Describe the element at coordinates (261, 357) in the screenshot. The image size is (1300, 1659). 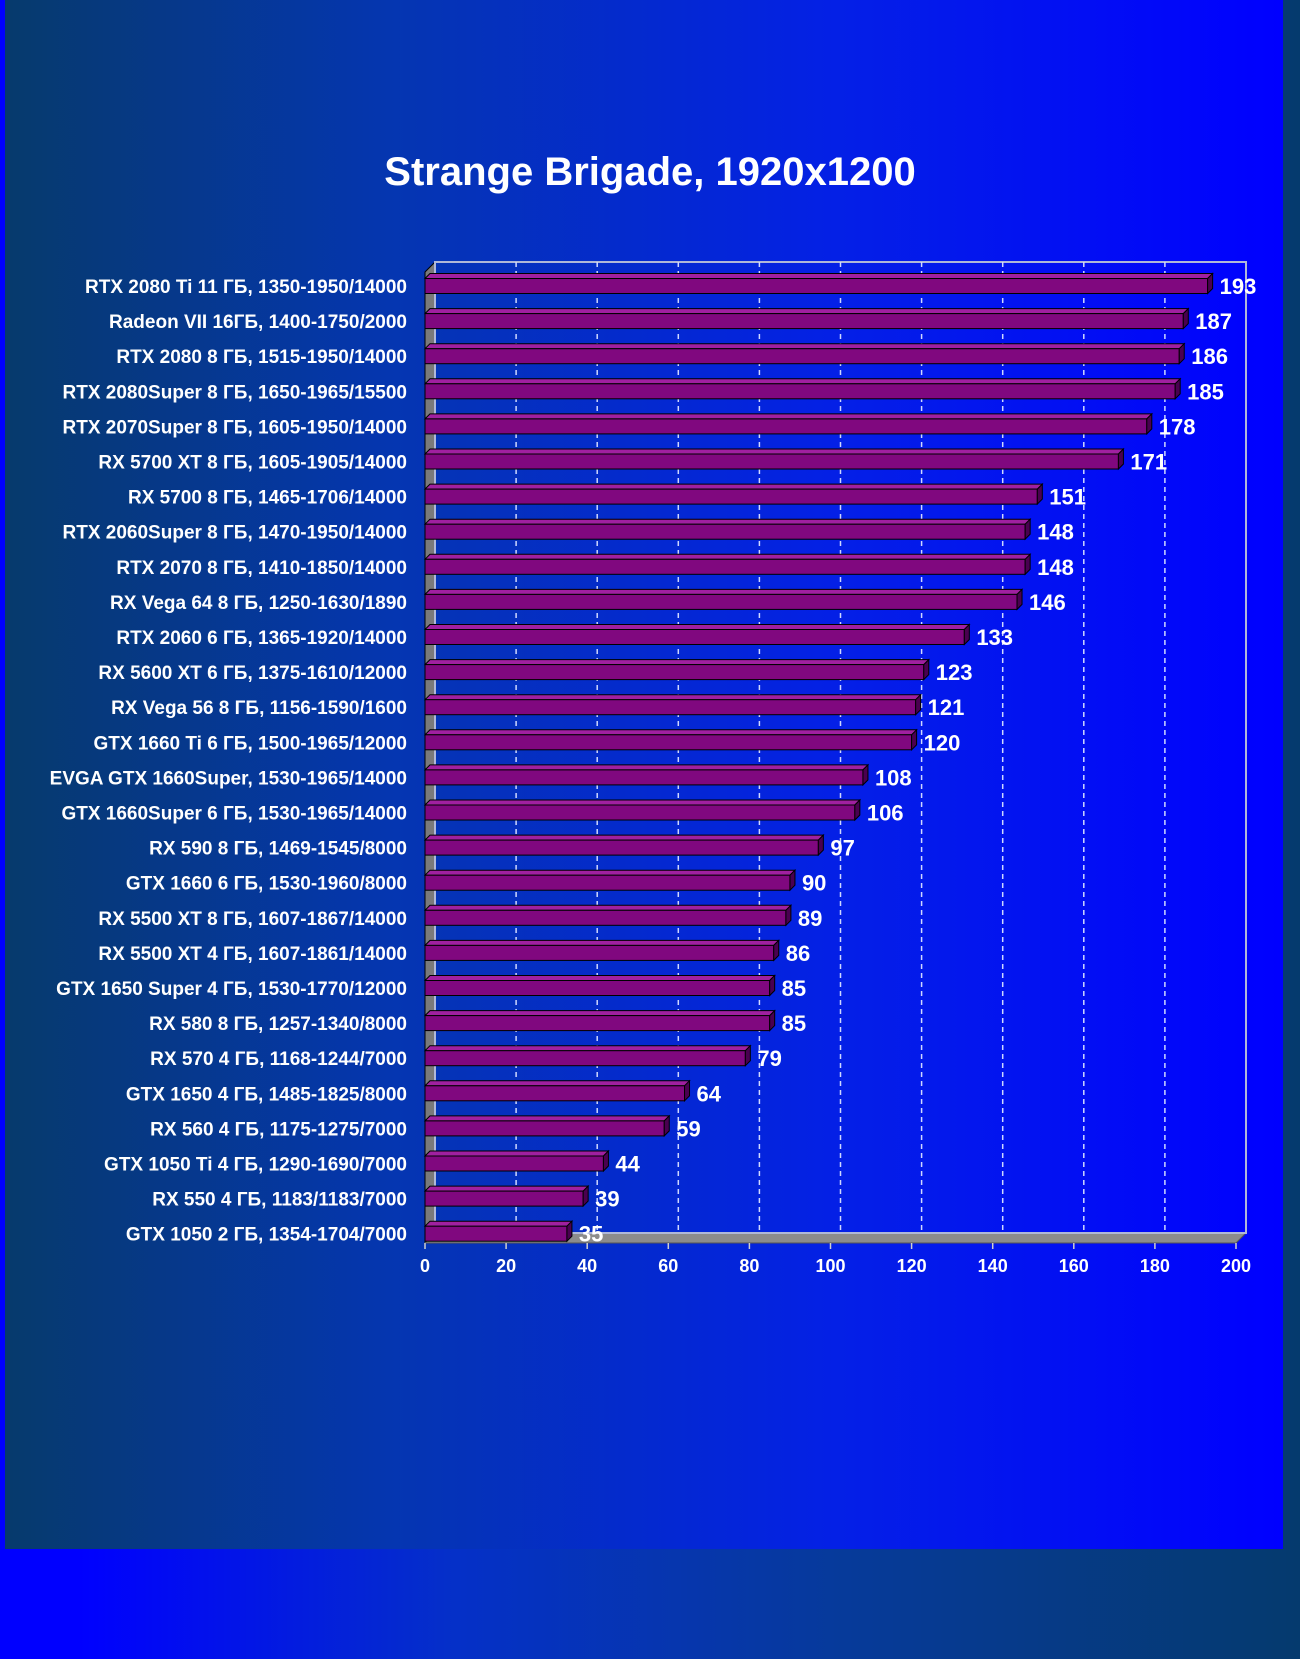
I see `category-label: RTX 2080 8 ГБ, 1515-1950/14000` at that location.